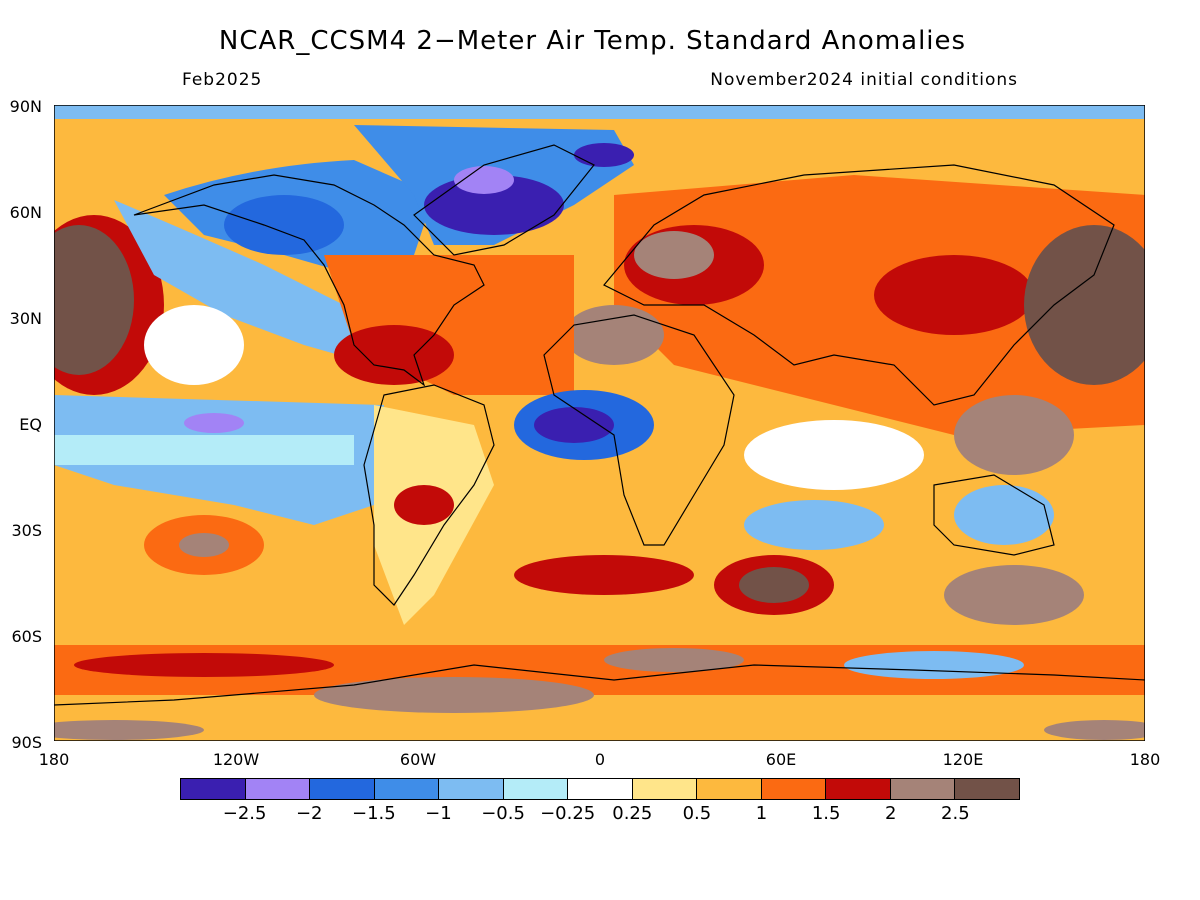 This screenshot has width=1200, height=900. Describe the element at coordinates (54, 759) in the screenshot. I see `lon-label-180w: 180` at that location.